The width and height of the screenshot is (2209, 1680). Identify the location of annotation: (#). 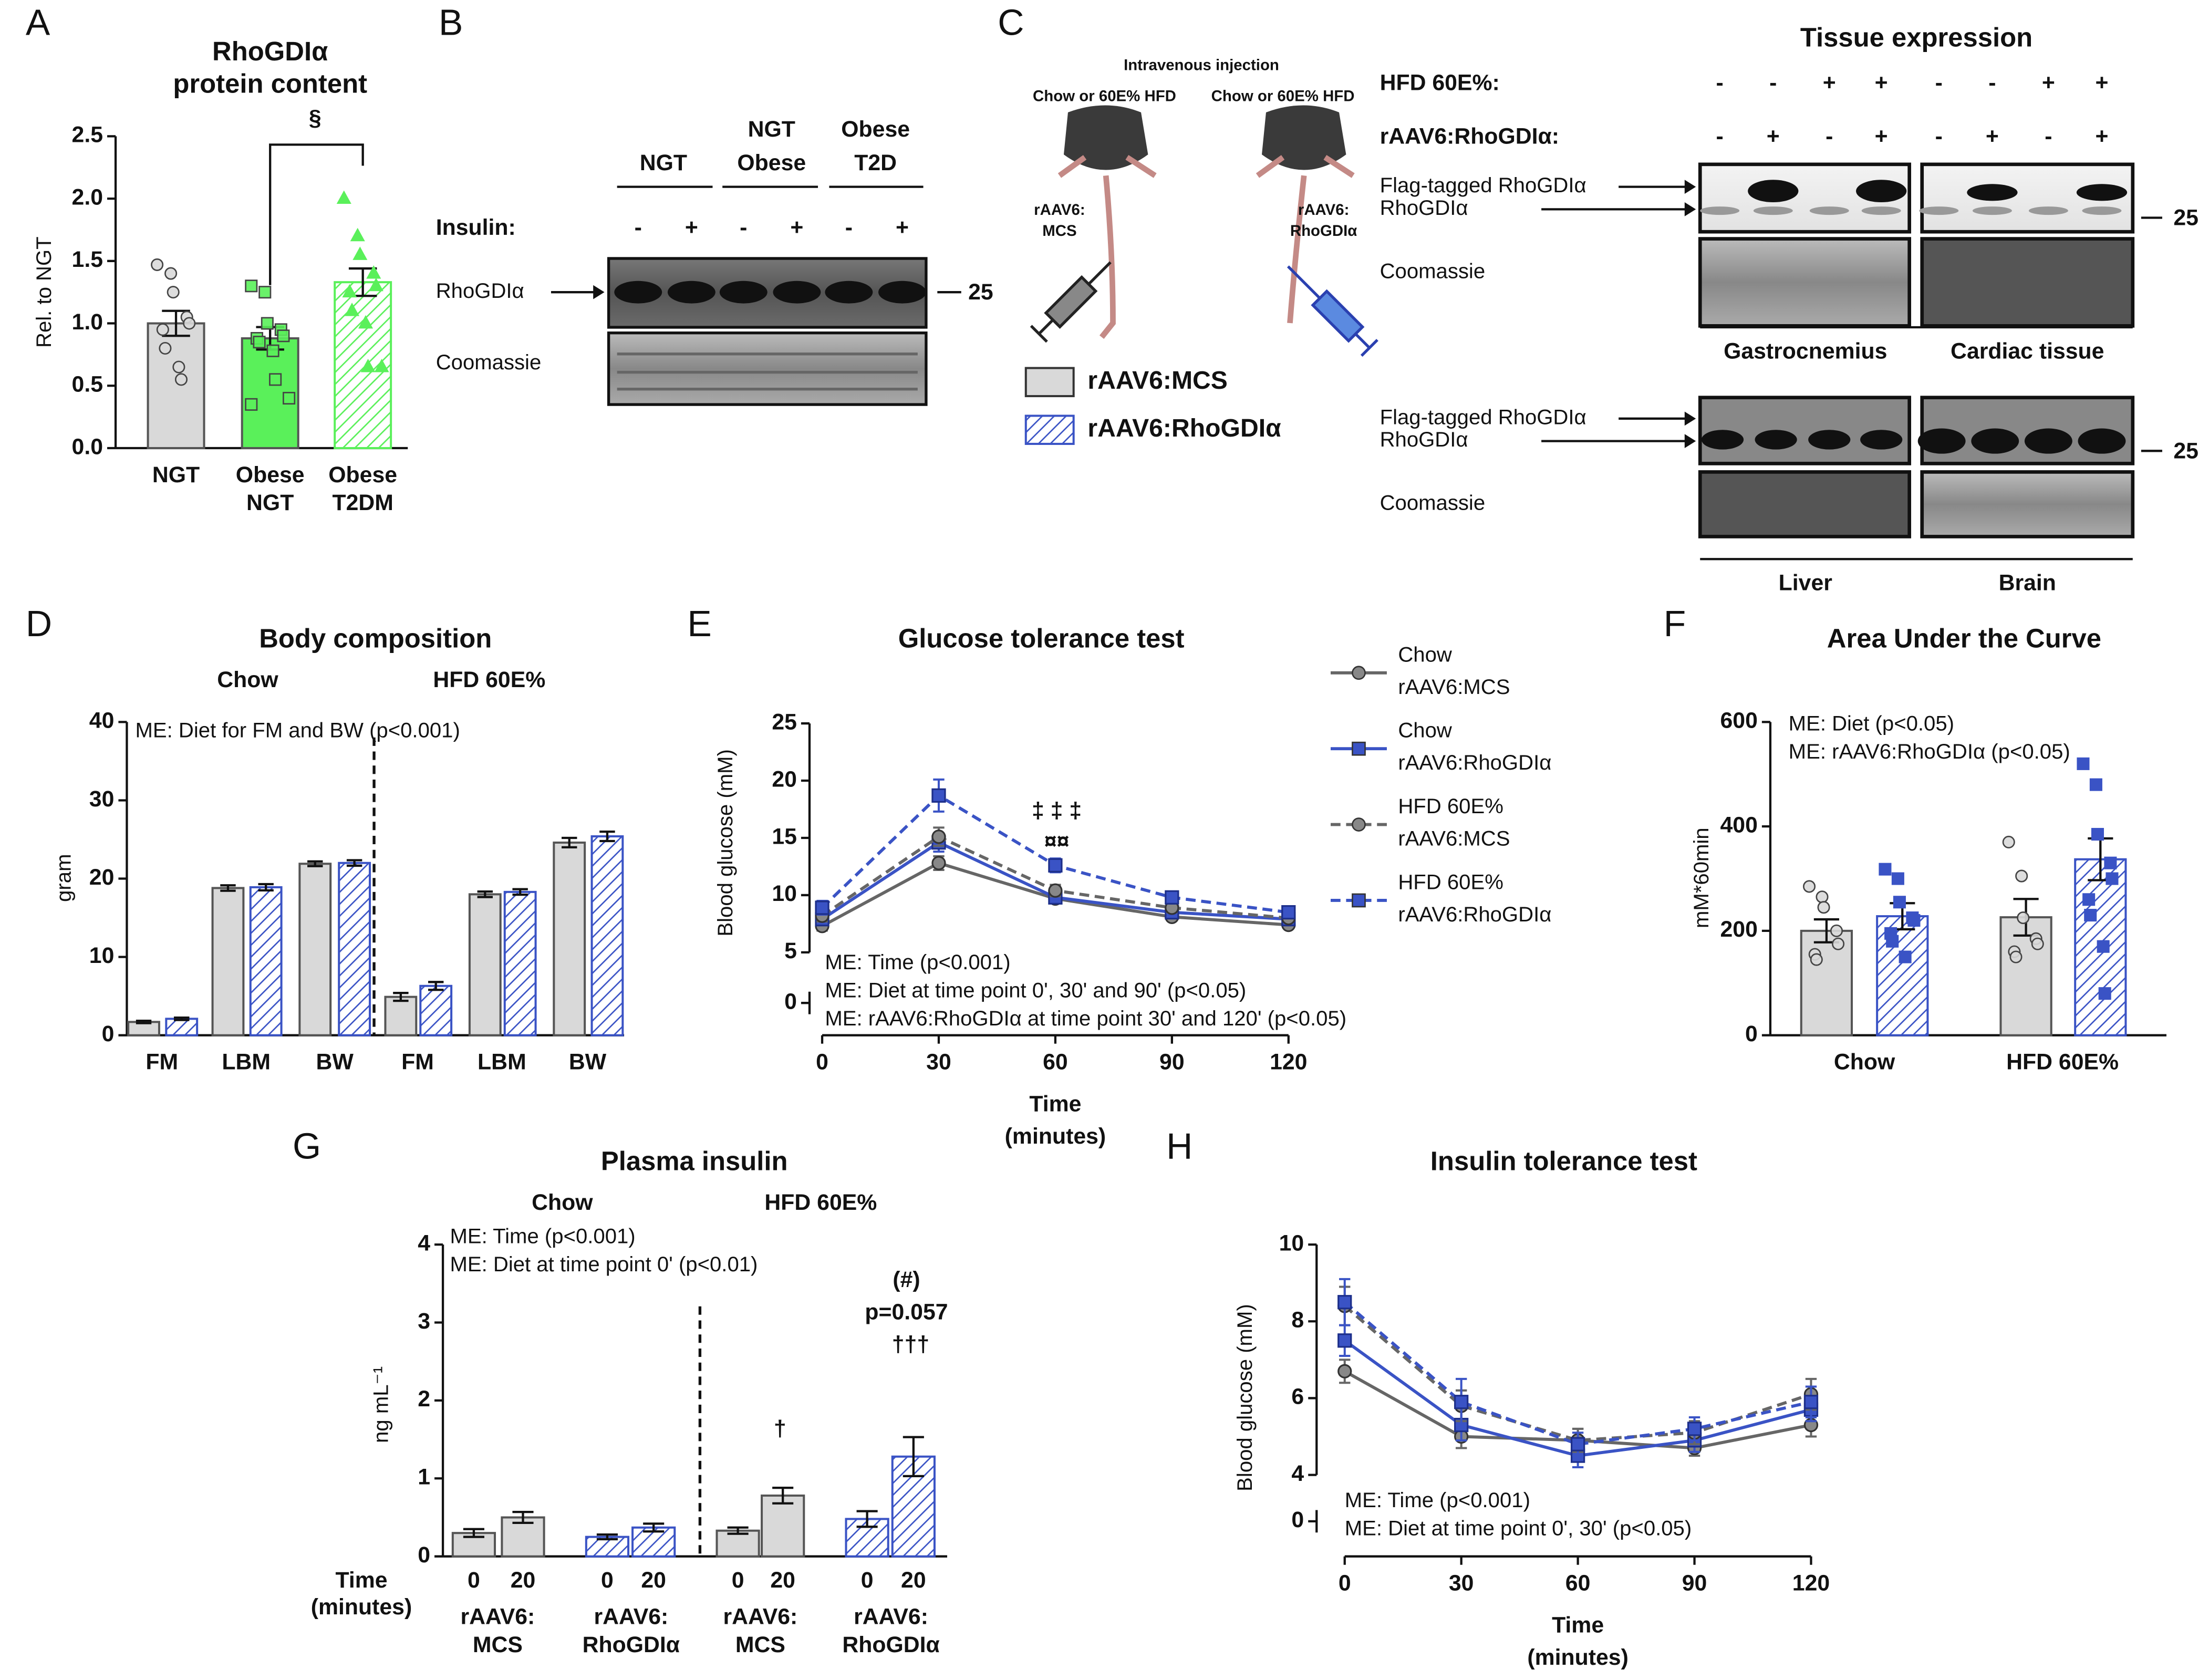
(906, 1280).